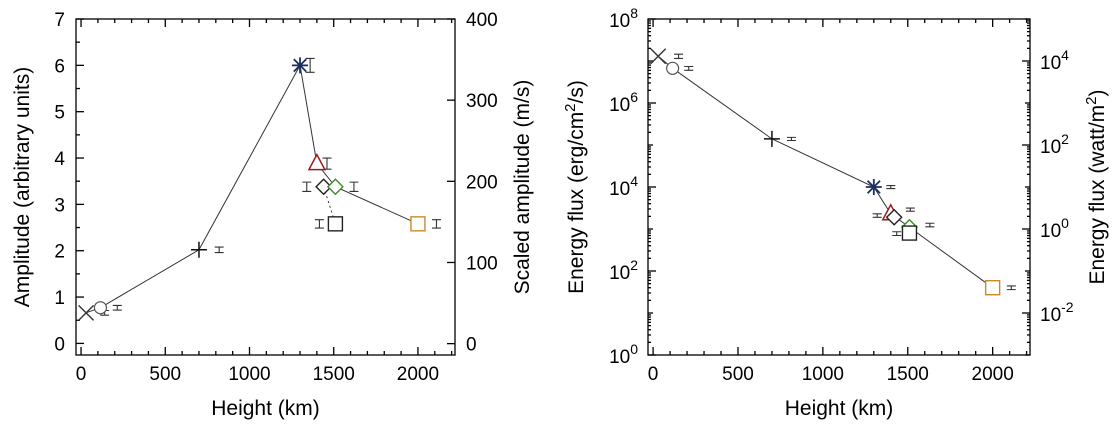 This screenshot has width=1120, height=425. Describe the element at coordinates (1054, 60) in the screenshot. I see `y-right-tick-label: 10⁴` at that location.